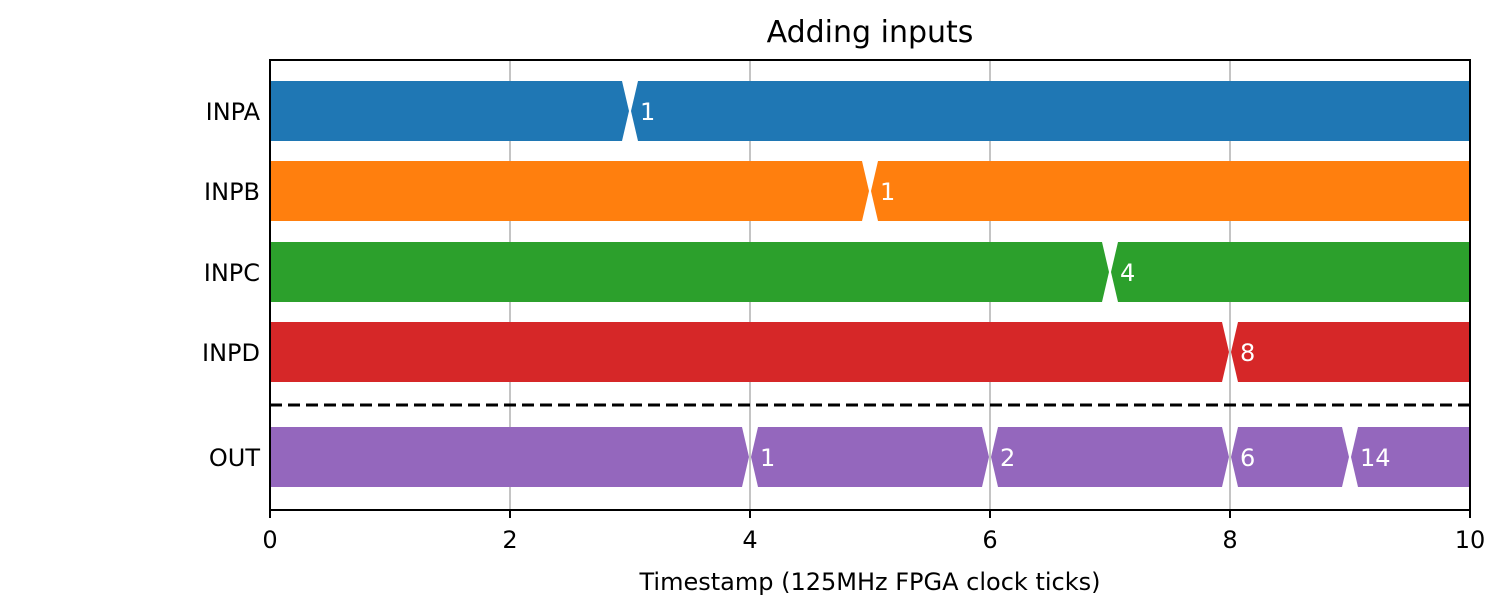 The width and height of the screenshot is (1500, 610). I want to click on signal-row-inpa: 1, so click(870, 111).